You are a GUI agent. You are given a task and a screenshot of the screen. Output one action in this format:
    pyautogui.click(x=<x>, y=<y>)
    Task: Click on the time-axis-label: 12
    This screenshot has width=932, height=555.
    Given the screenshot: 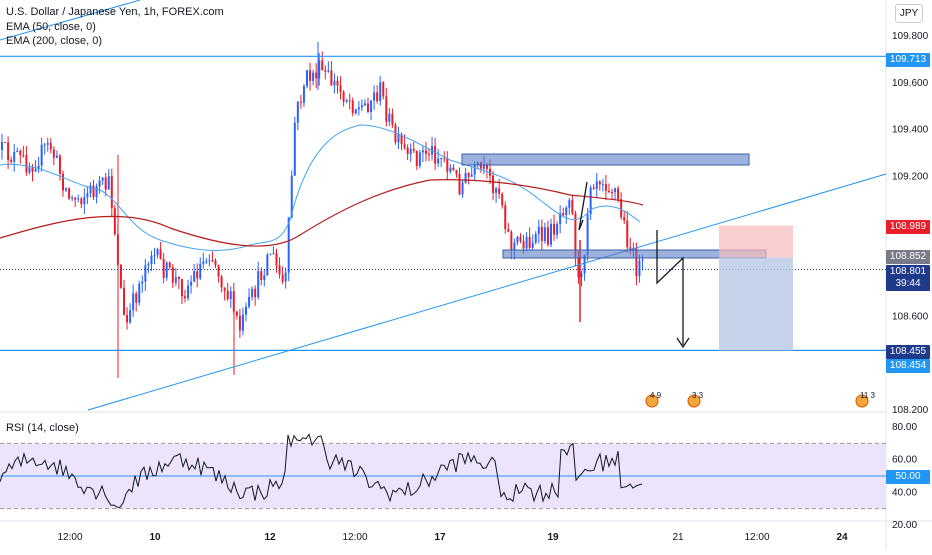 What is the action you would take?
    pyautogui.click(x=270, y=537)
    